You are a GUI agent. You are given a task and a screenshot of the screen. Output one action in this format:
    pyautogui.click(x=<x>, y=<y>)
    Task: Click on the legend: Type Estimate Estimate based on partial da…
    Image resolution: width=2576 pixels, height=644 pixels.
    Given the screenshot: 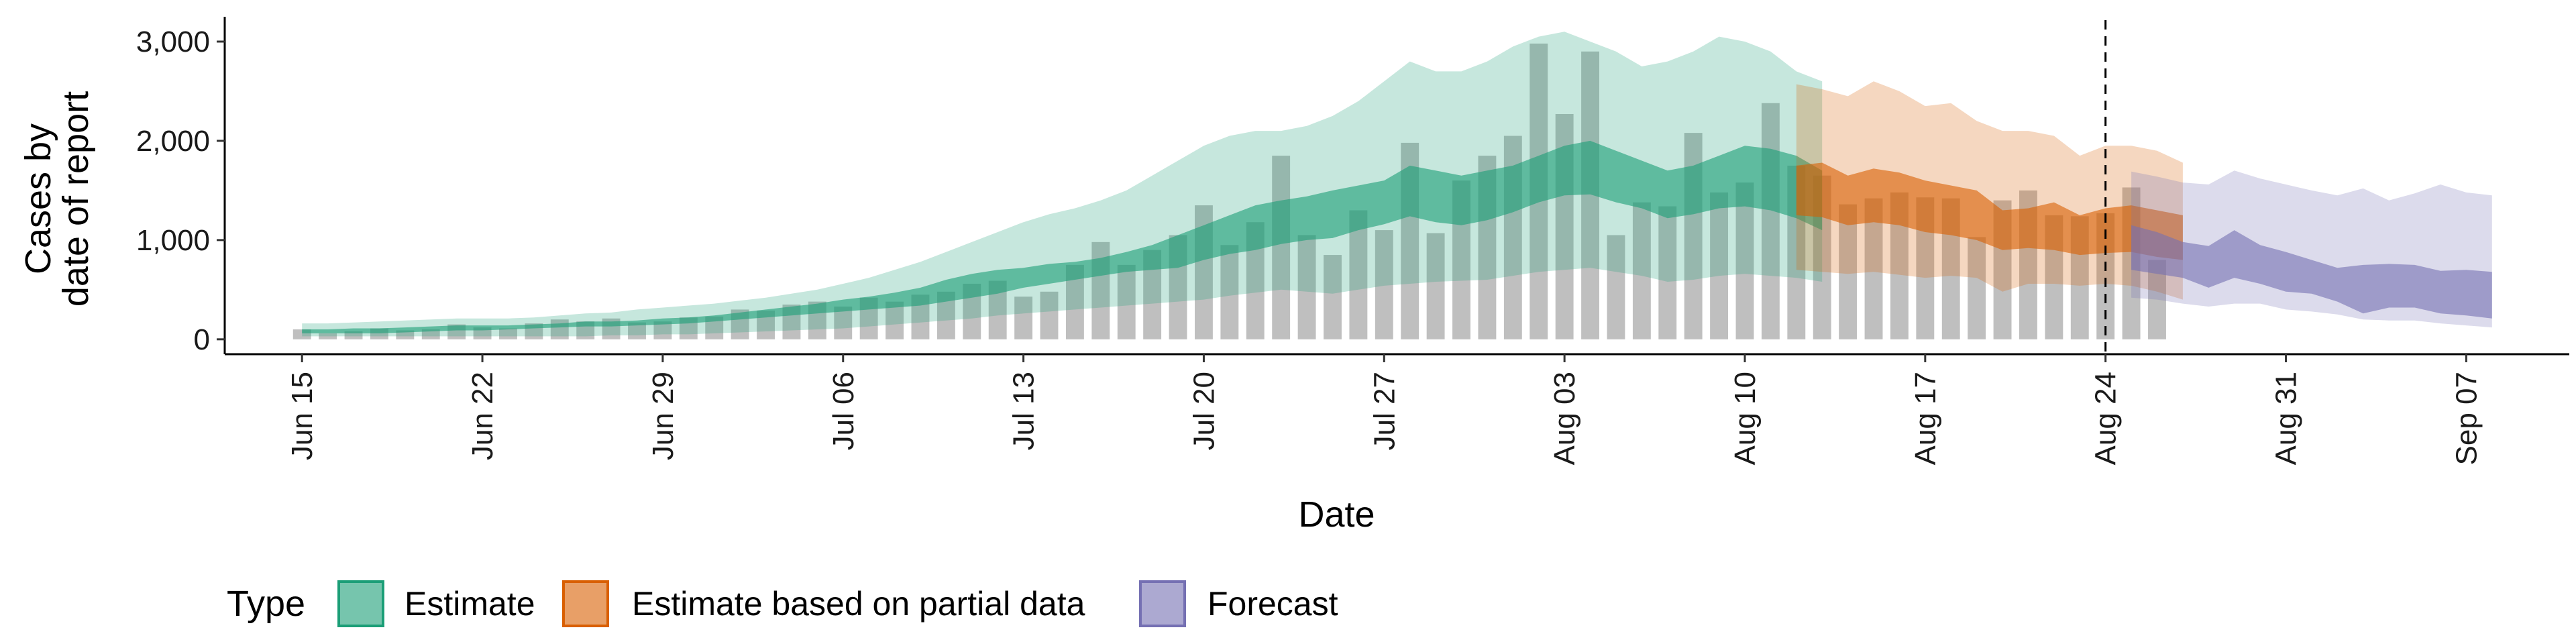 What is the action you would take?
    pyautogui.click(x=782, y=603)
    